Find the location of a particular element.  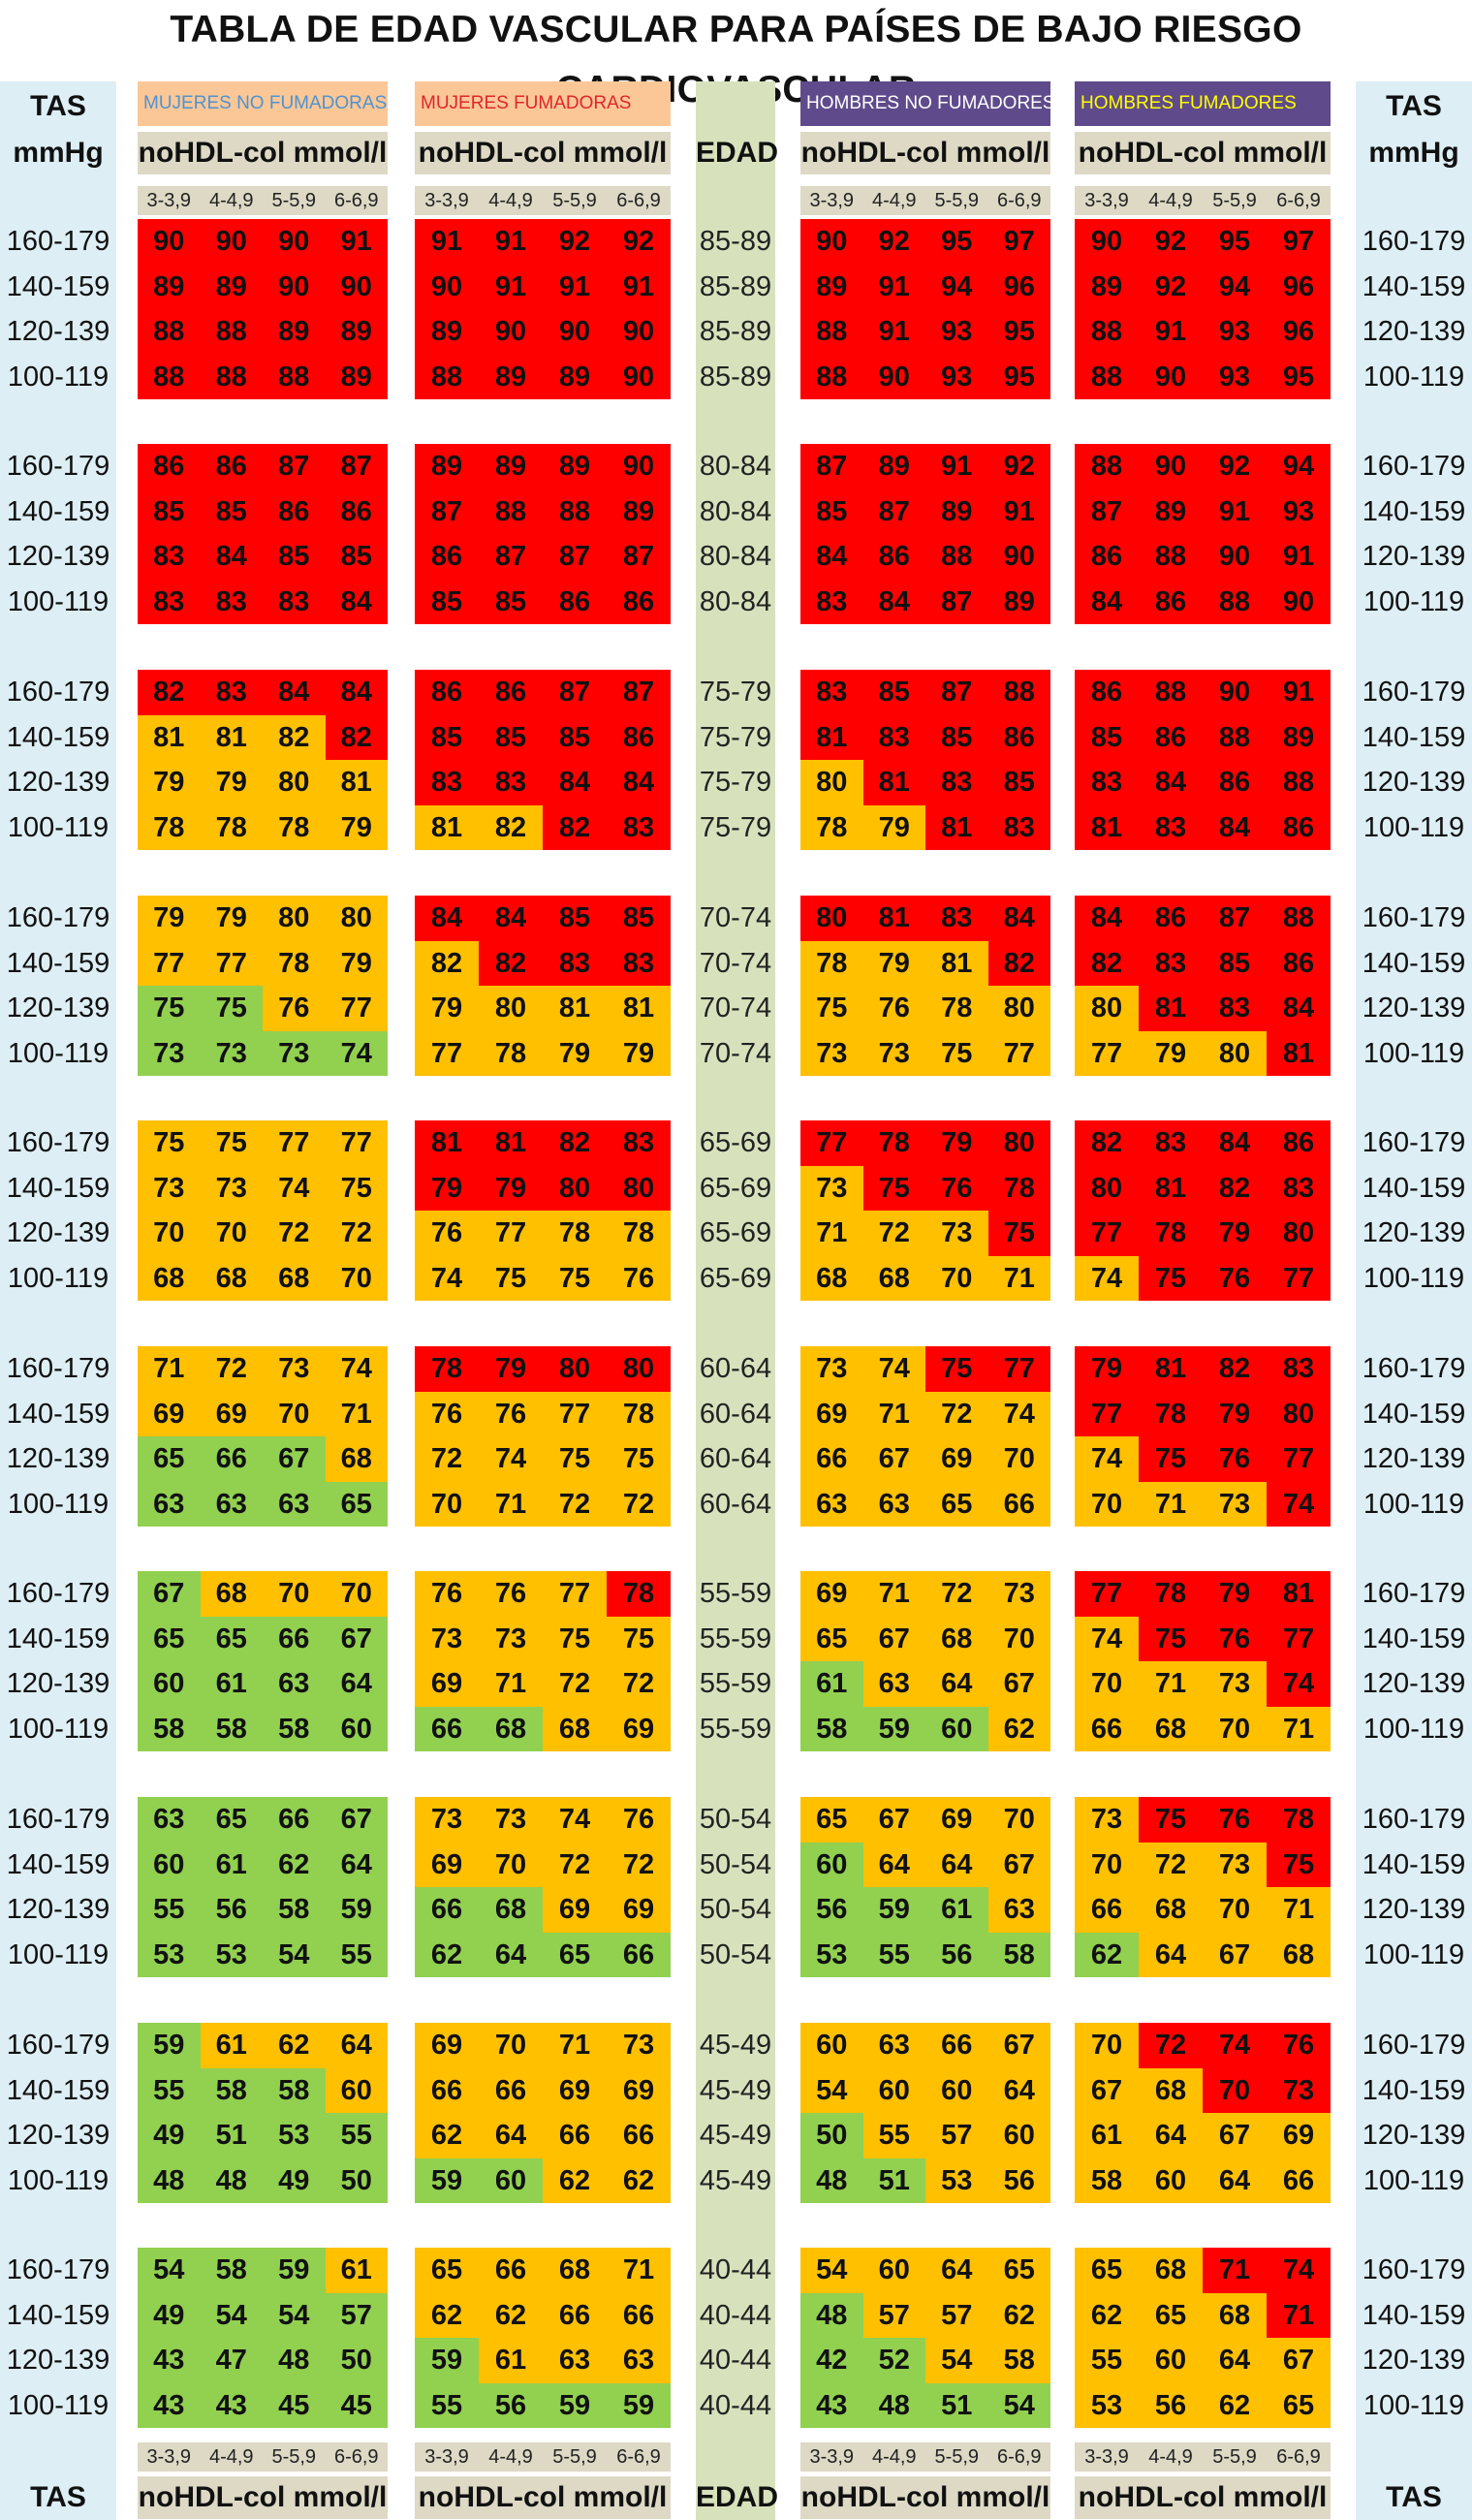

vascular-age-cell: 91 is located at coordinates (511, 287).